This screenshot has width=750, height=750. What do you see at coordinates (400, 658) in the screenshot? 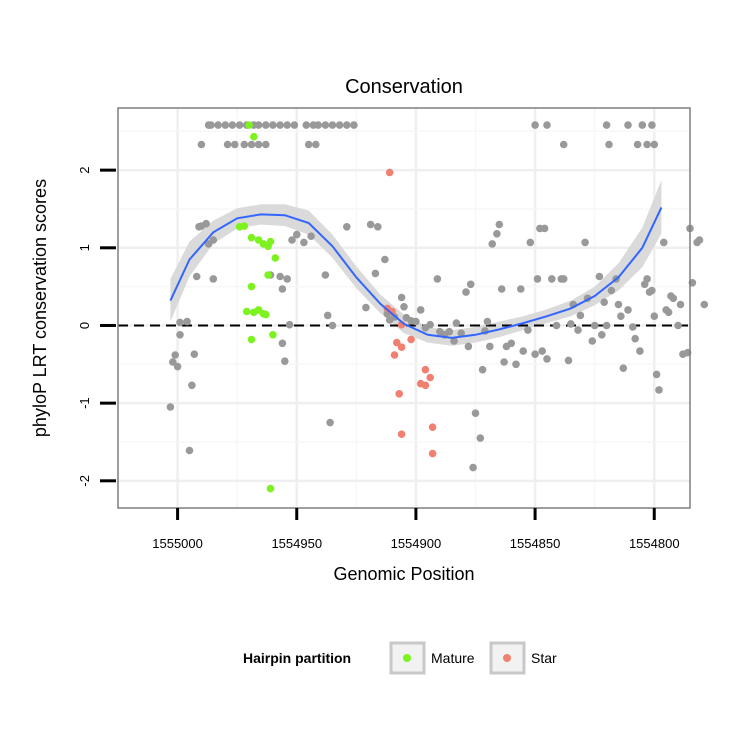
I see `legend: Hairpin partition Mature Star` at bounding box center [400, 658].